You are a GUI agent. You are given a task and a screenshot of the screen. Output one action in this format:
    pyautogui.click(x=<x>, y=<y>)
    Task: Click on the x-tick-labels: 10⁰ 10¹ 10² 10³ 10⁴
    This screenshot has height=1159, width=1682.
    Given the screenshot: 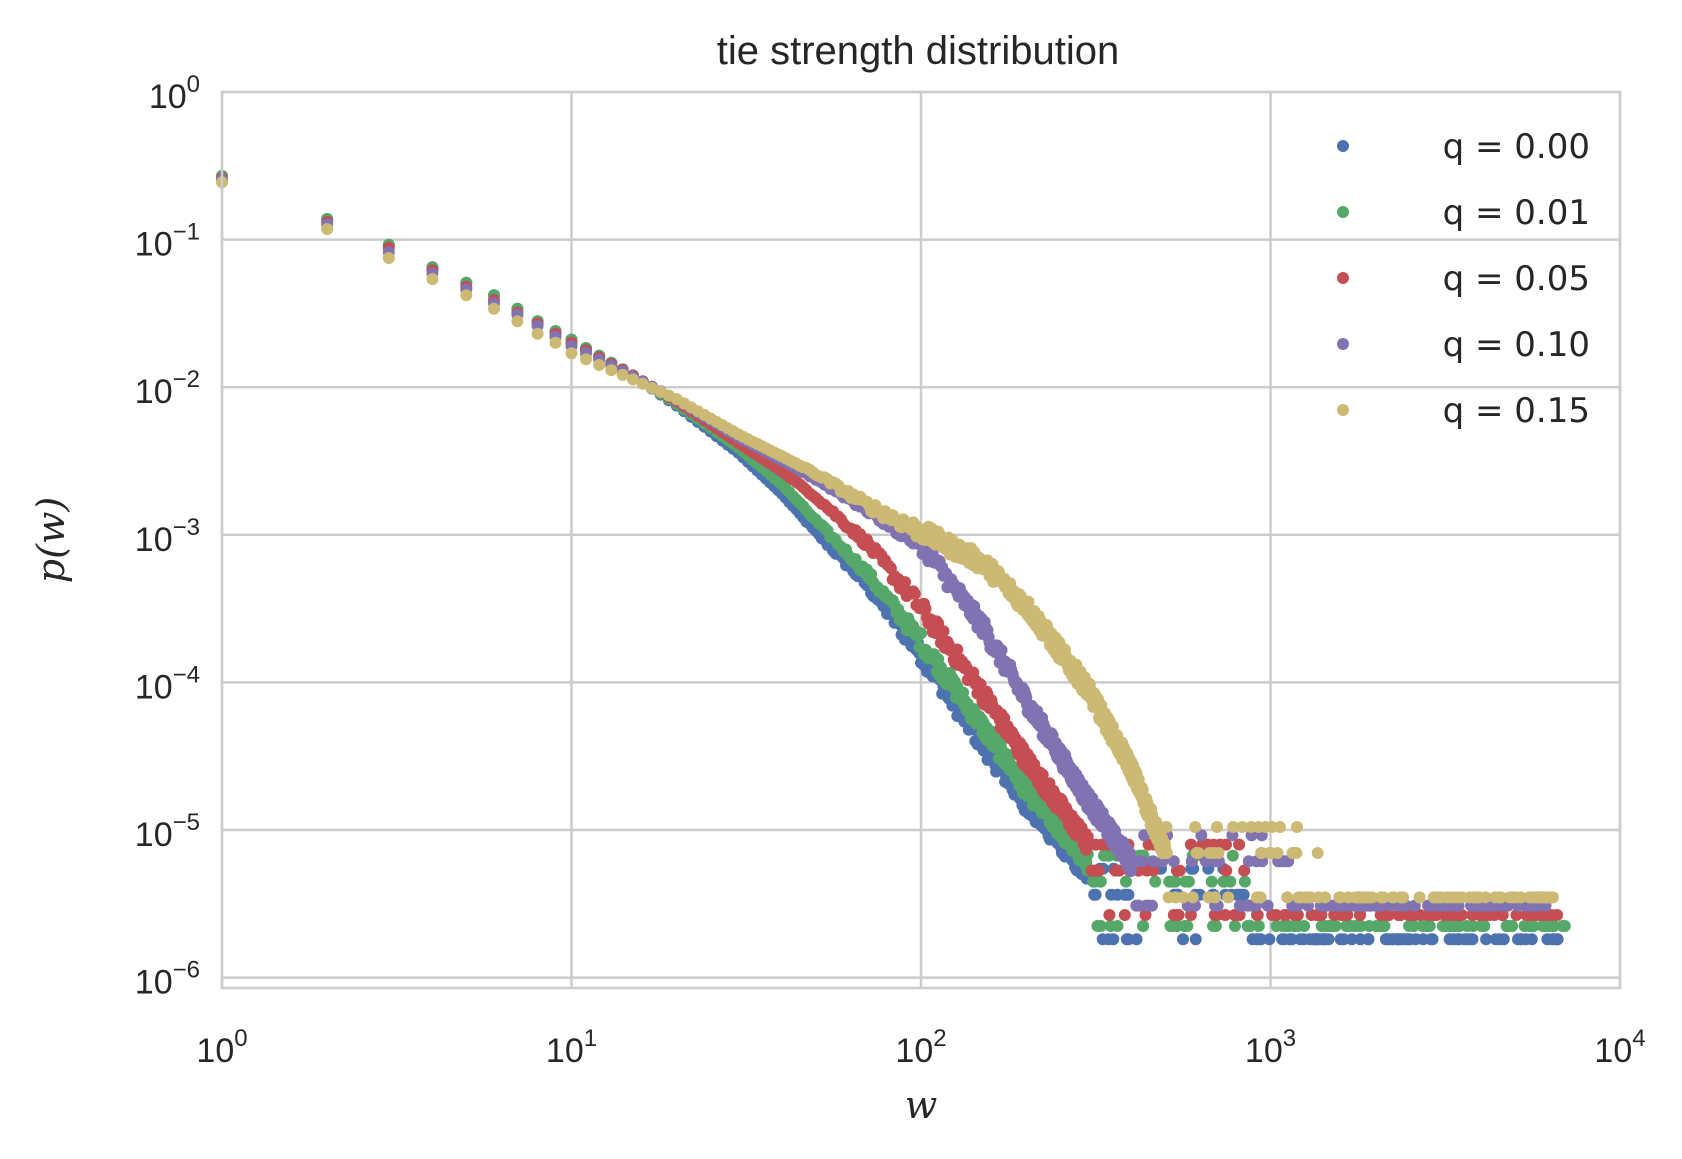 What is the action you would take?
    pyautogui.click(x=920, y=1047)
    